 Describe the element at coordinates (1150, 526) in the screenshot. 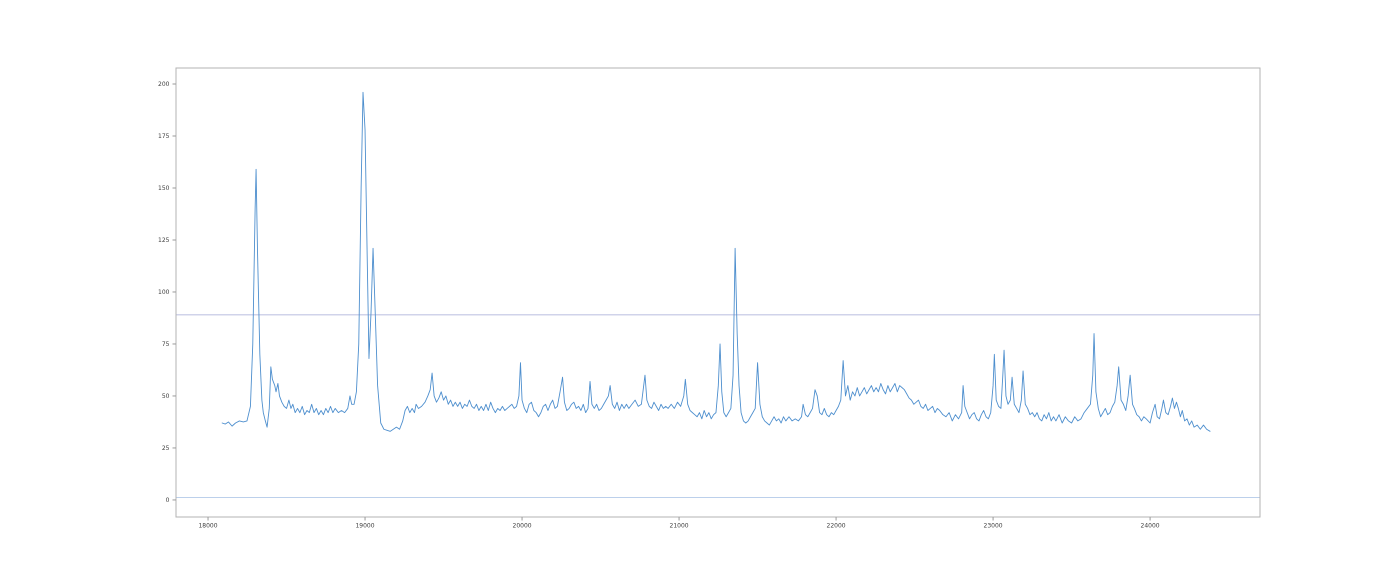

I see `x-tick-label: 24000` at that location.